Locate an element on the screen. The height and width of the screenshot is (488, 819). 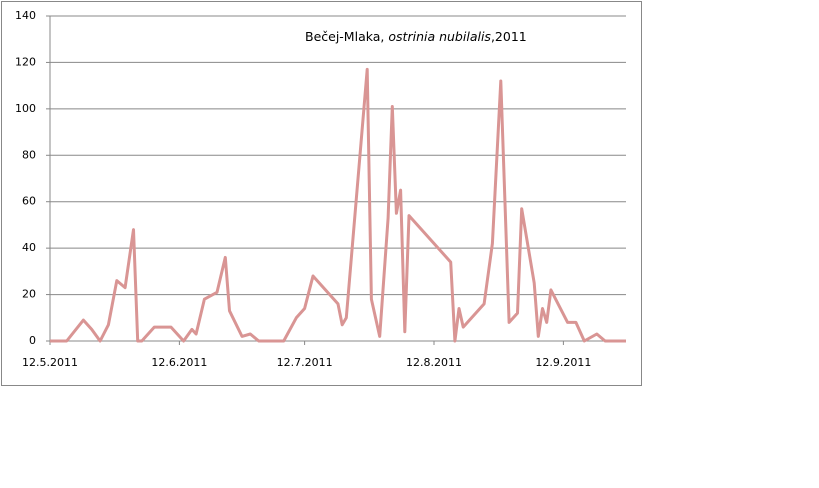
y-tick-label: 120 is located at coordinates (25, 61).